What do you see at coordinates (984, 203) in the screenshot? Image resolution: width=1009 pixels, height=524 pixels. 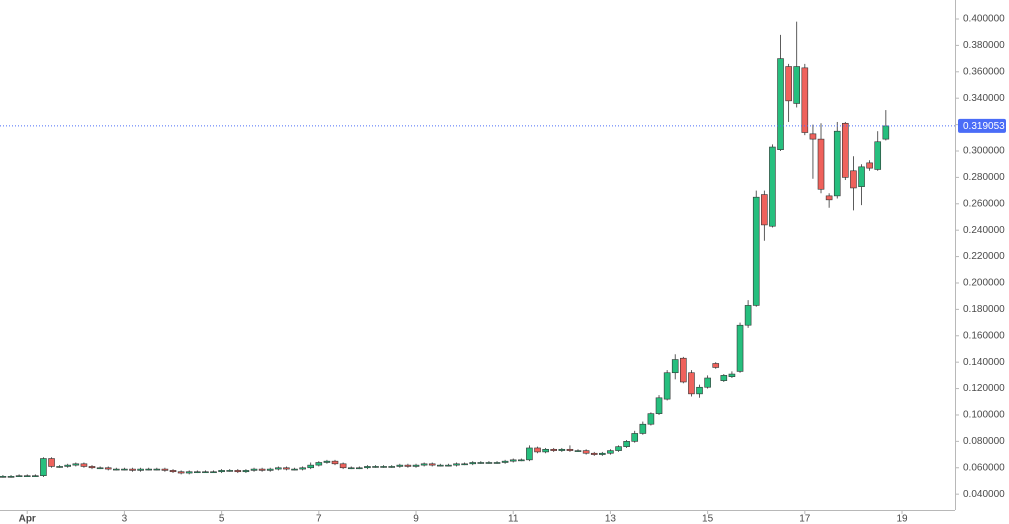 I see `y-tick-label: 0.260000` at bounding box center [984, 203].